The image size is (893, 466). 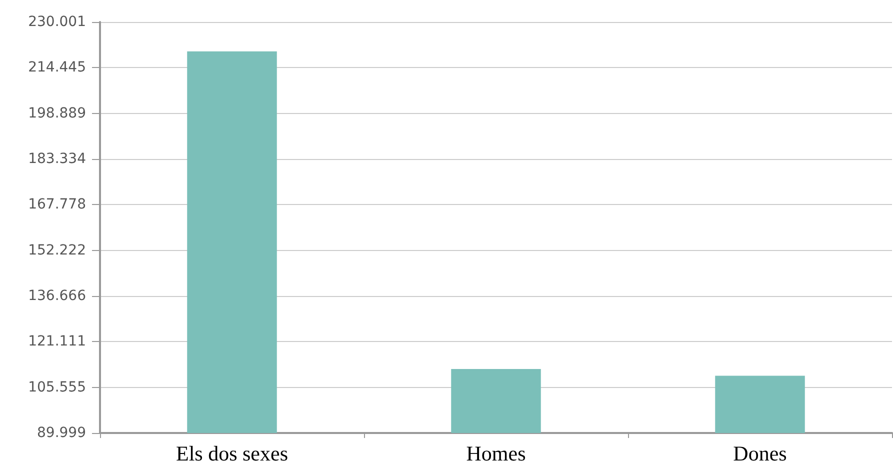 What do you see at coordinates (57, 22) in the screenshot?
I see `y-tick-label: 230.001` at bounding box center [57, 22].